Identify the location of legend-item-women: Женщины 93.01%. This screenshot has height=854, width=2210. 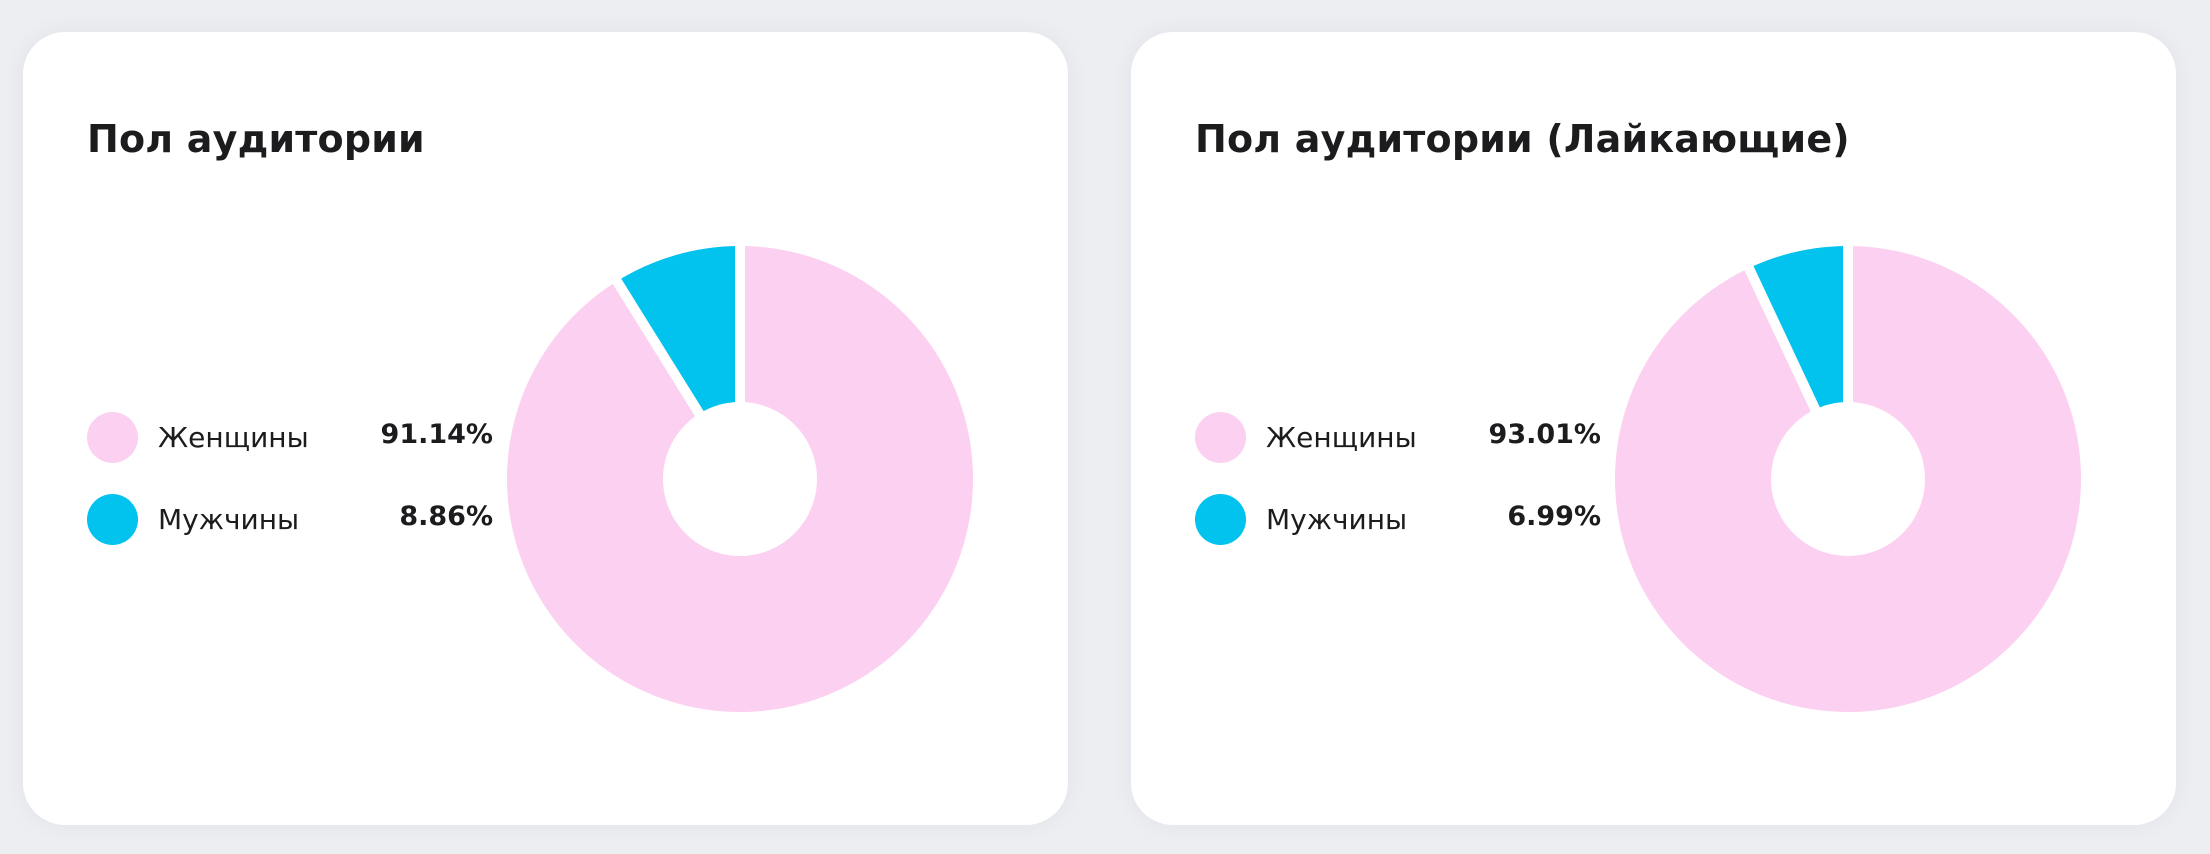
(1398, 438).